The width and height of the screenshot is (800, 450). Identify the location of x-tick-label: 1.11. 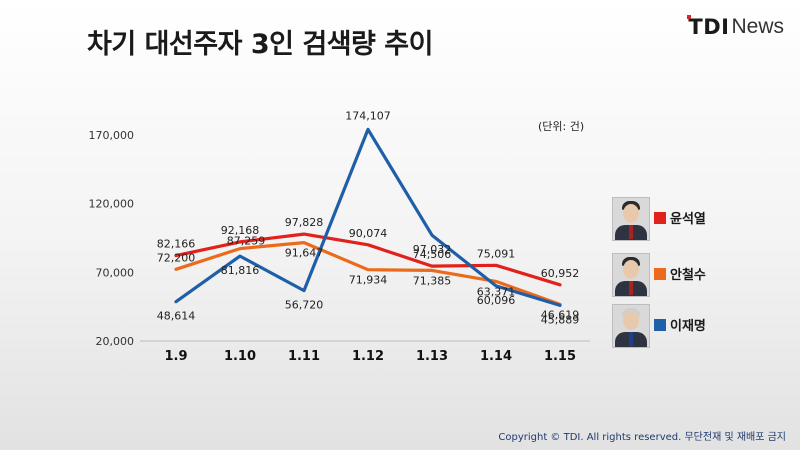
(304, 356).